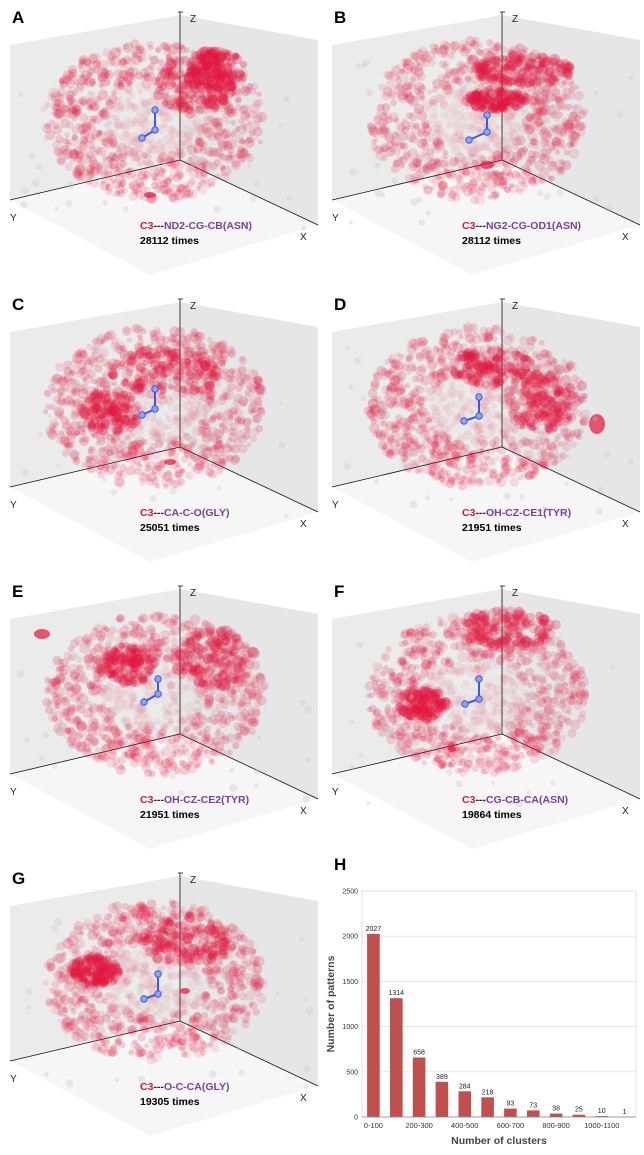 This screenshot has width=644, height=1155. What do you see at coordinates (161, 143) in the screenshot?
I see `scatter-3d-plot: Z Y X C3---ND2-CG-CB(ASN) 28112 times` at bounding box center [161, 143].